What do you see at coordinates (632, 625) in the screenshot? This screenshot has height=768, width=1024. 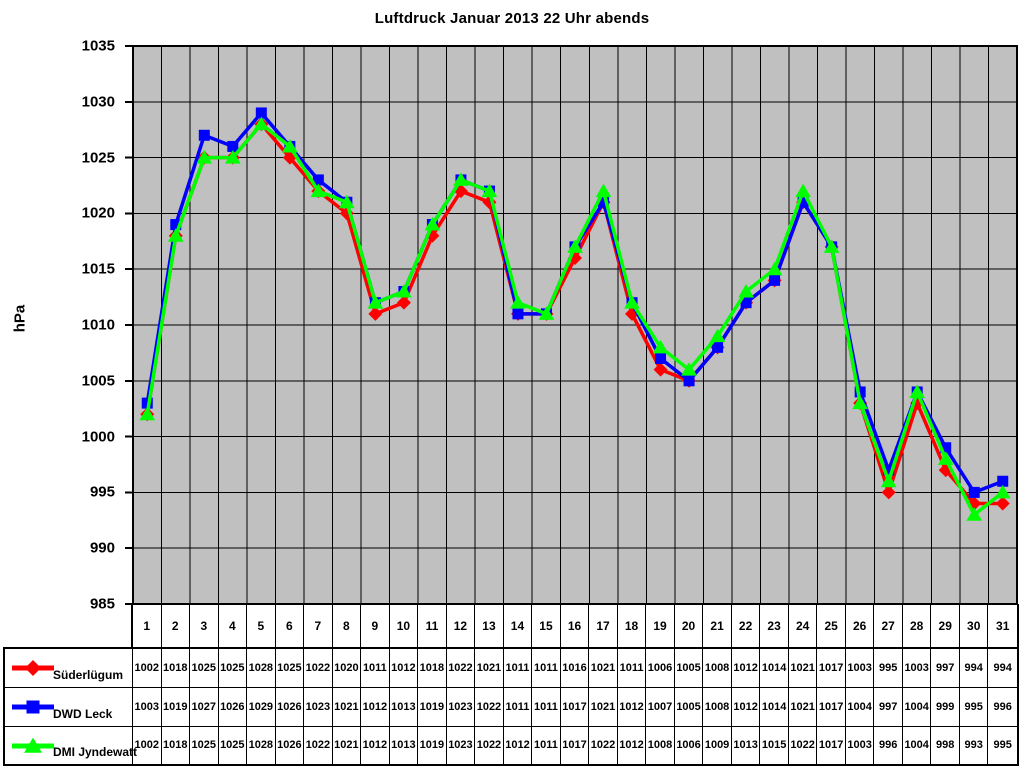 I see `x-axis-day-label: 18` at bounding box center [632, 625].